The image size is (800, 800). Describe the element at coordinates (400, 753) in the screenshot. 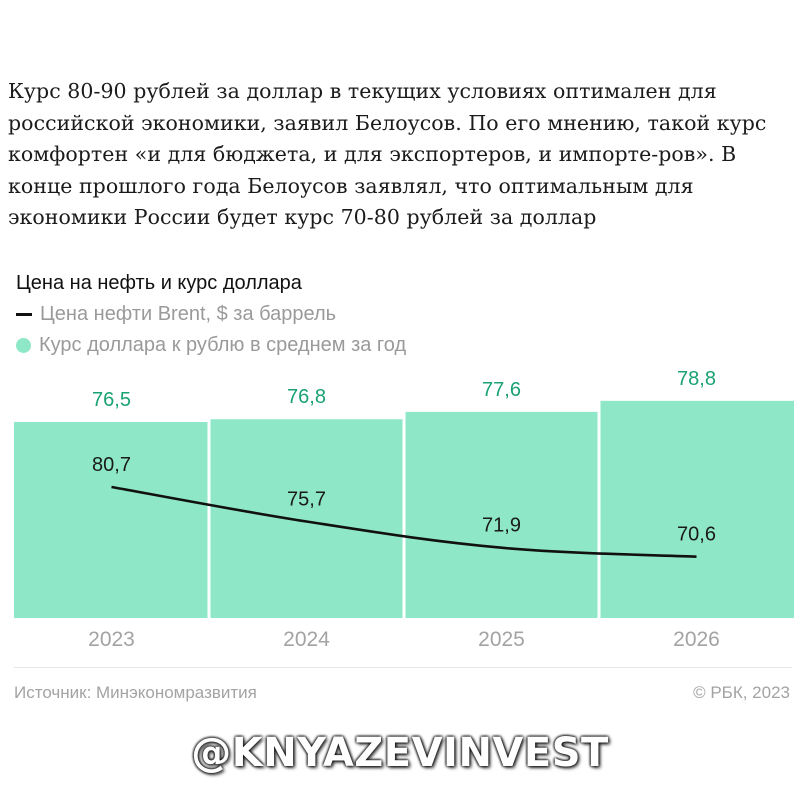

I see `watermark: @KNYAZEVINVEST` at that location.